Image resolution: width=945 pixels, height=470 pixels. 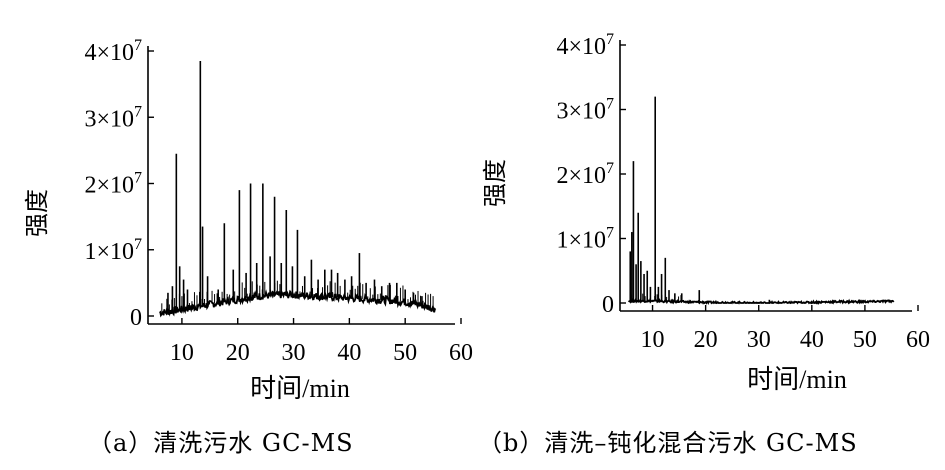 What do you see at coordinates (761, 200) in the screenshot?
I see `chart-b-plot` at bounding box center [761, 200].